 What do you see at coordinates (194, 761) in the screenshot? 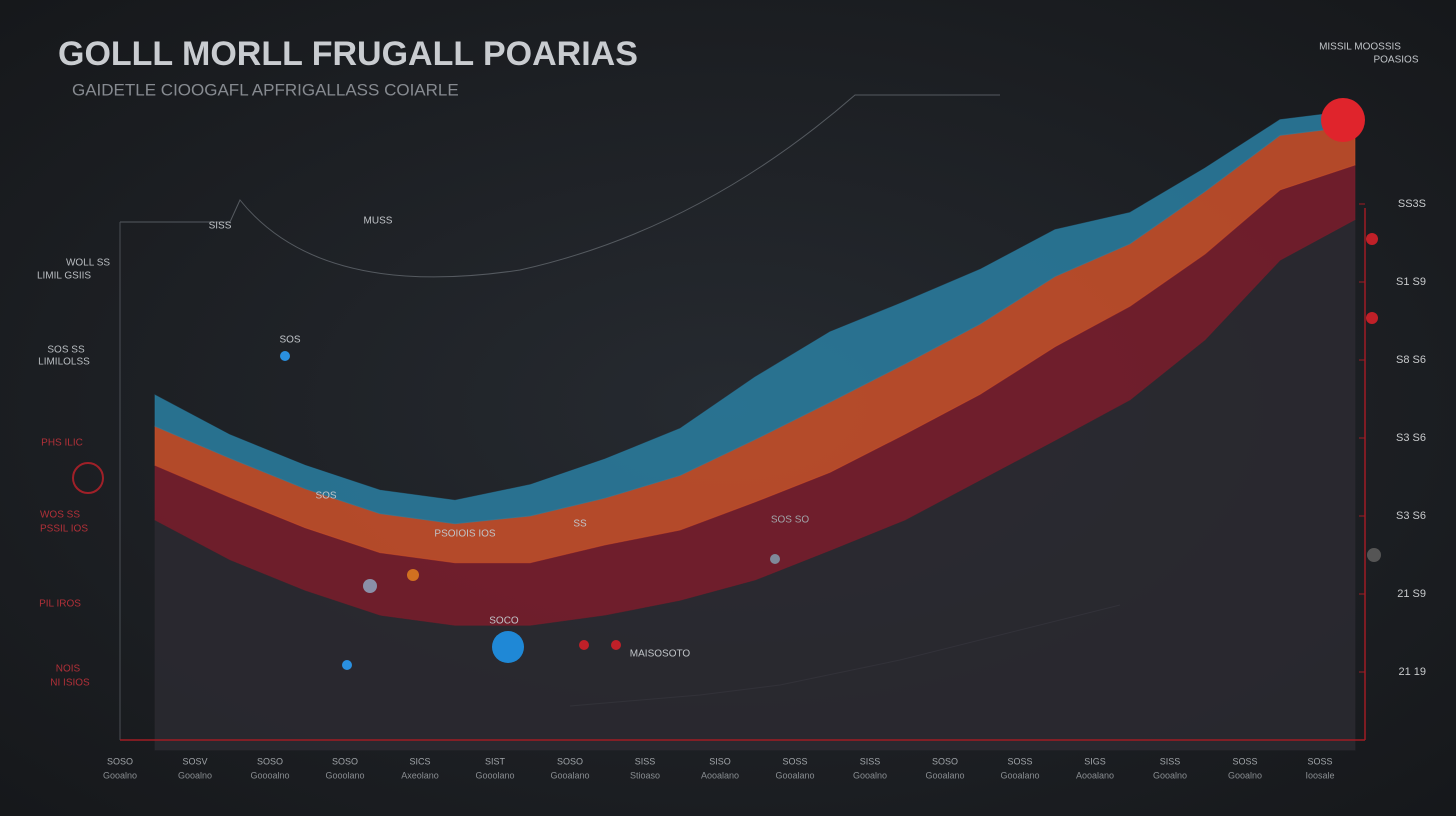
I see `x-tick-label: SOSV` at bounding box center [194, 761].